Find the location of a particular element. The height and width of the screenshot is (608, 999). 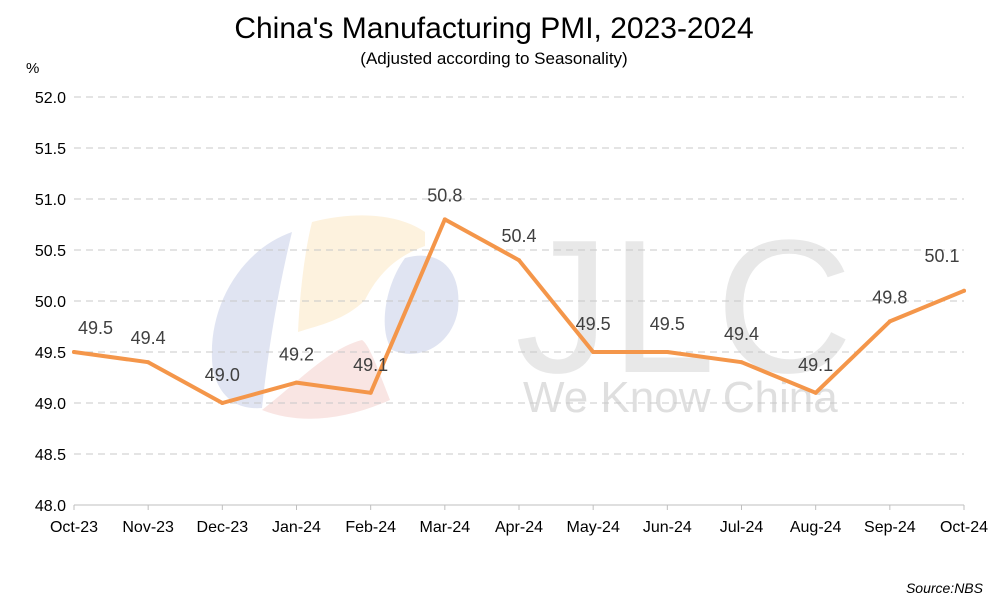

y-axis-ticks: 48.0 48.5 49.0 49.5 50.0 50.5 51.0 51.5 52.0 is located at coordinates (50, 302).